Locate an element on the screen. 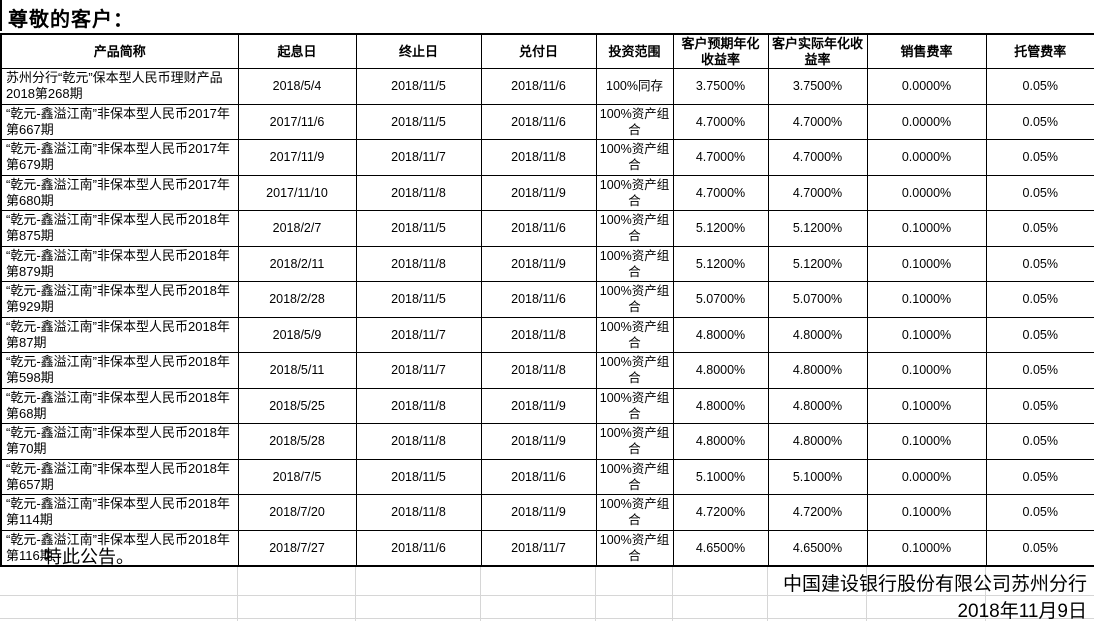 This screenshot has height=623, width=1094. product-name-cell: 苏州分行“乾元”保本型人民币理财产品2018第268期 is located at coordinates (119, 86).